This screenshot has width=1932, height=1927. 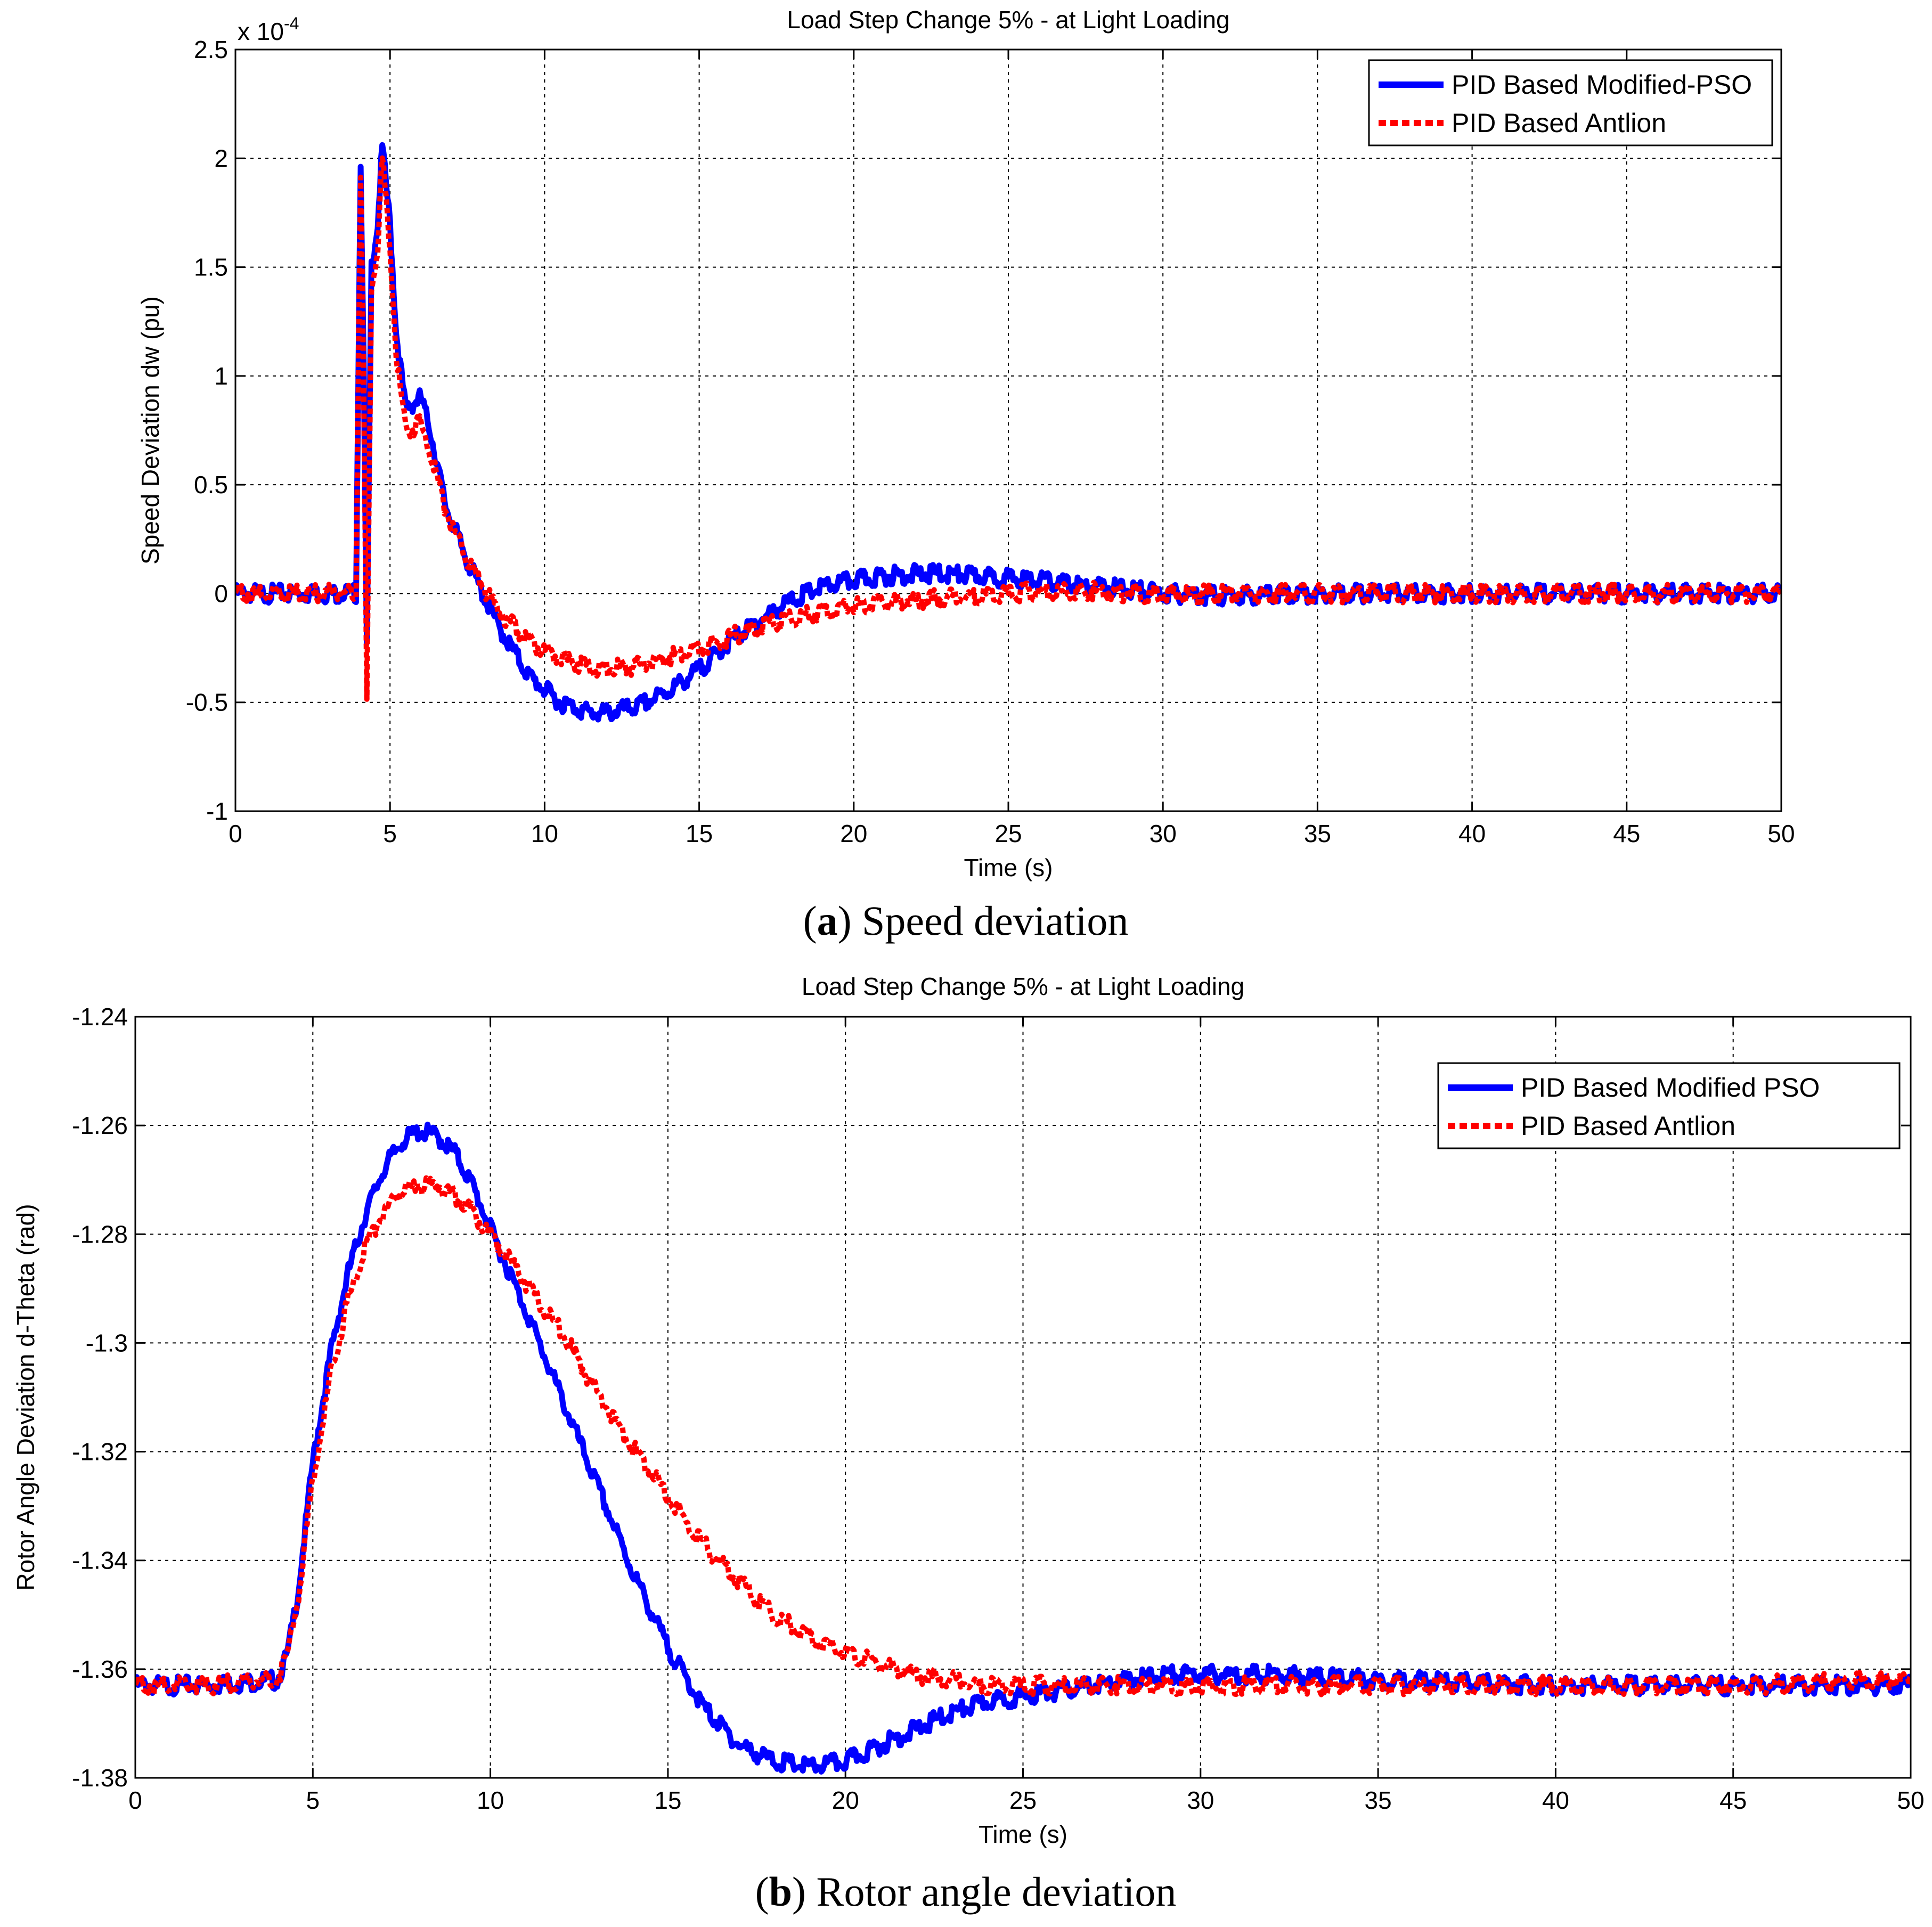 What do you see at coordinates (211, 49) in the screenshot?
I see `y-tick-label: 2.5` at bounding box center [211, 49].